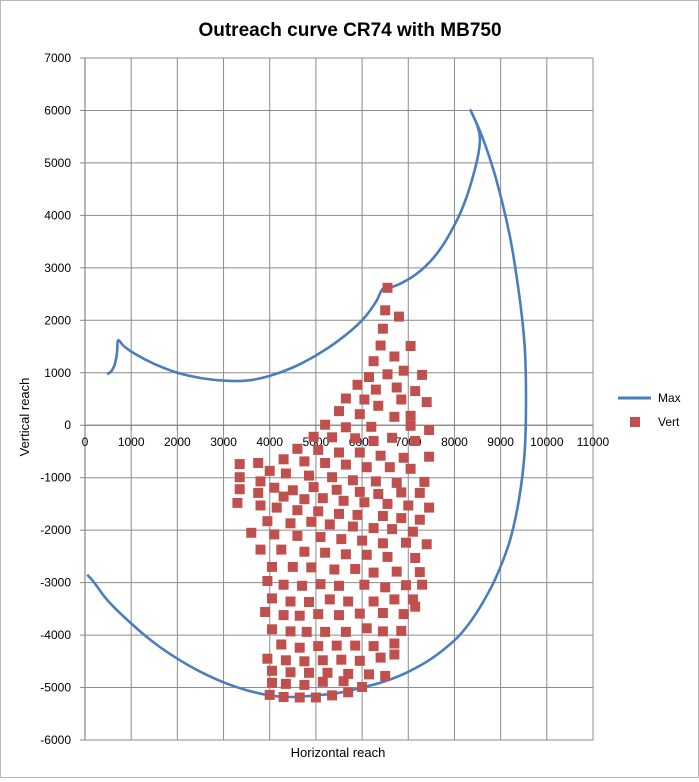  I want to click on y-tick-label: -4000, so click(55, 635).